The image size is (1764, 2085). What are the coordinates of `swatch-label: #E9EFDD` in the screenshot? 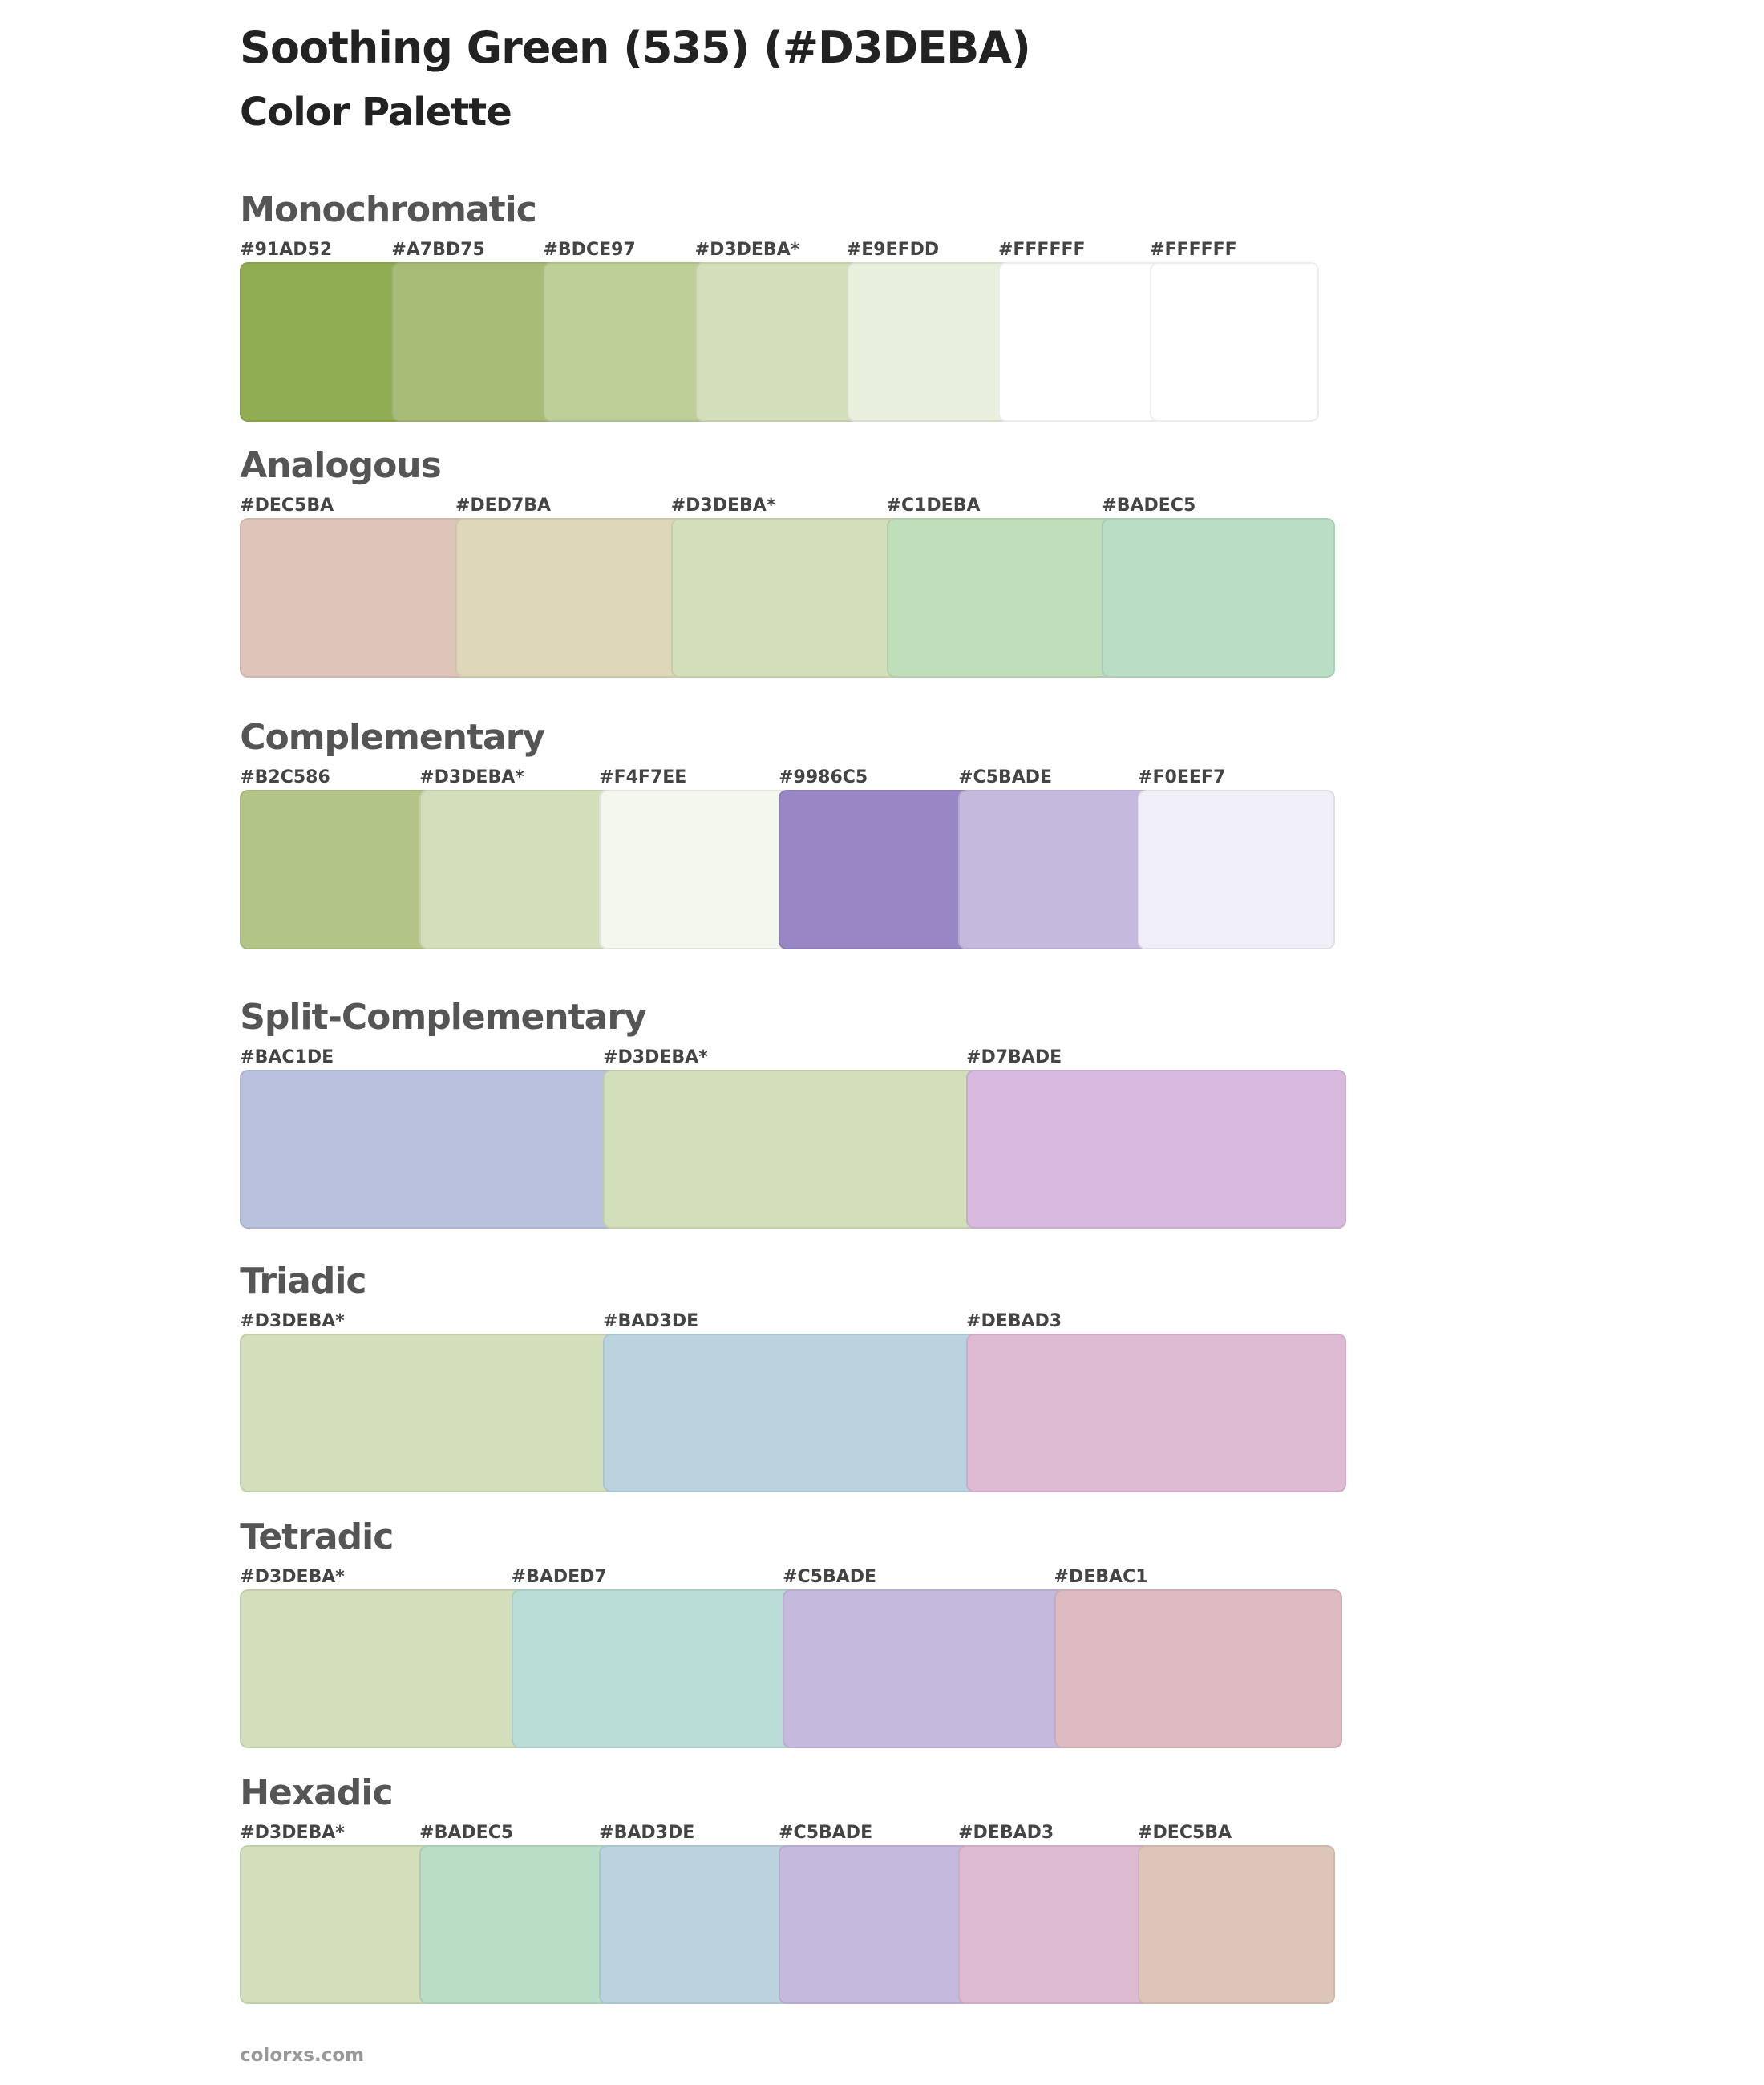 It's located at (893, 250).